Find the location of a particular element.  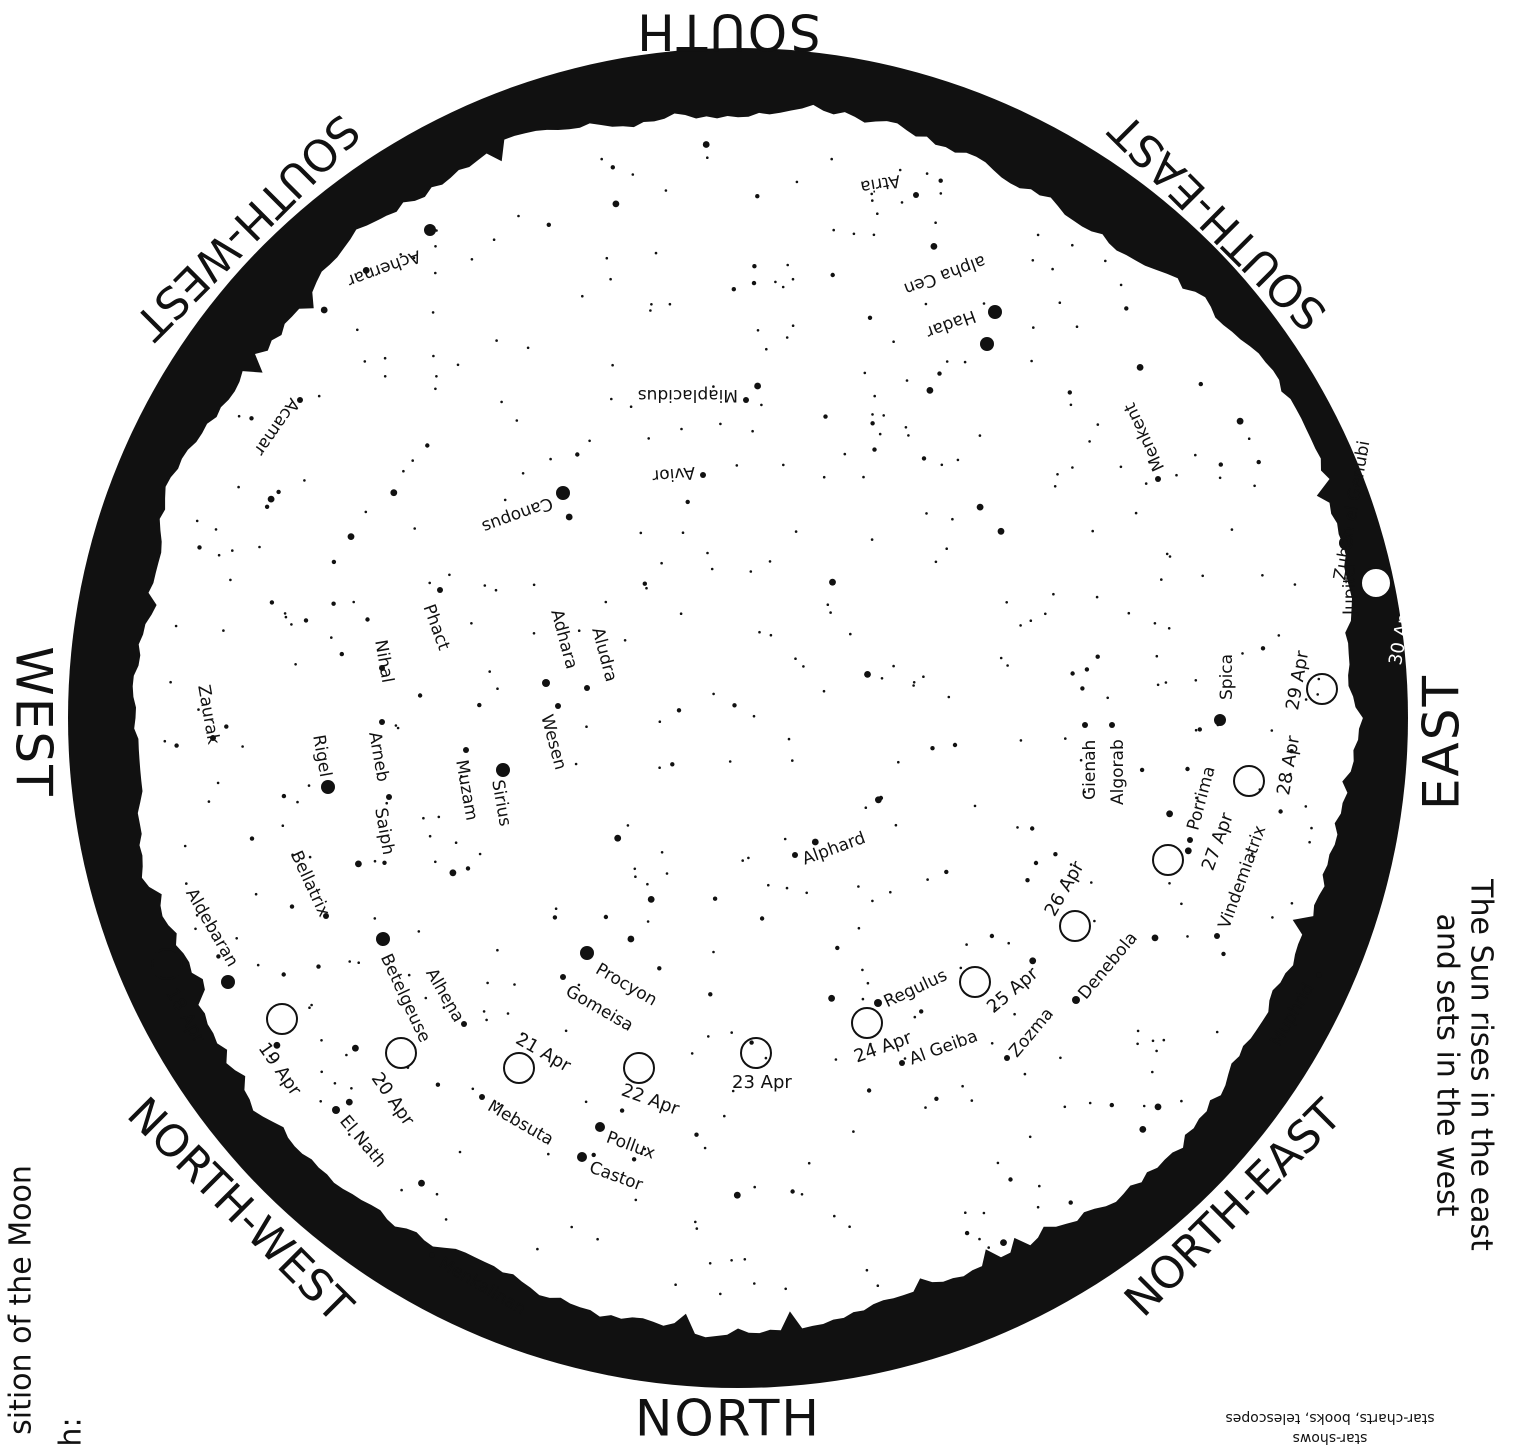

star-vindemiatrix is located at coordinates (1217, 936).